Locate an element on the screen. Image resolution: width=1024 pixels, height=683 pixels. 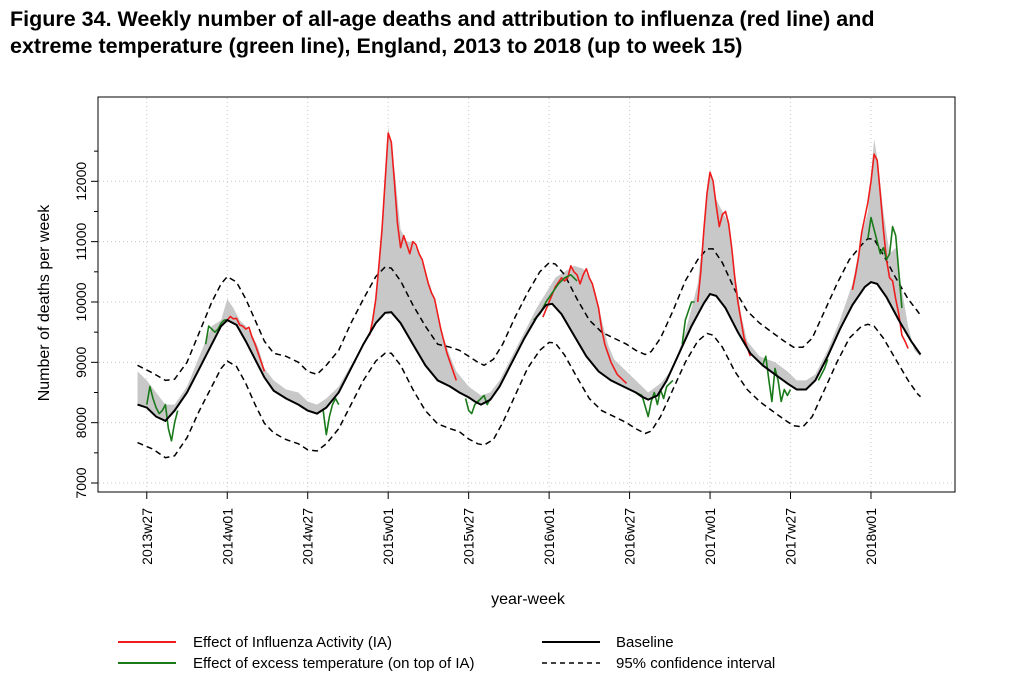
legend-ia-label: Effect of Influenza Activity (IA) is located at coordinates (292, 642).